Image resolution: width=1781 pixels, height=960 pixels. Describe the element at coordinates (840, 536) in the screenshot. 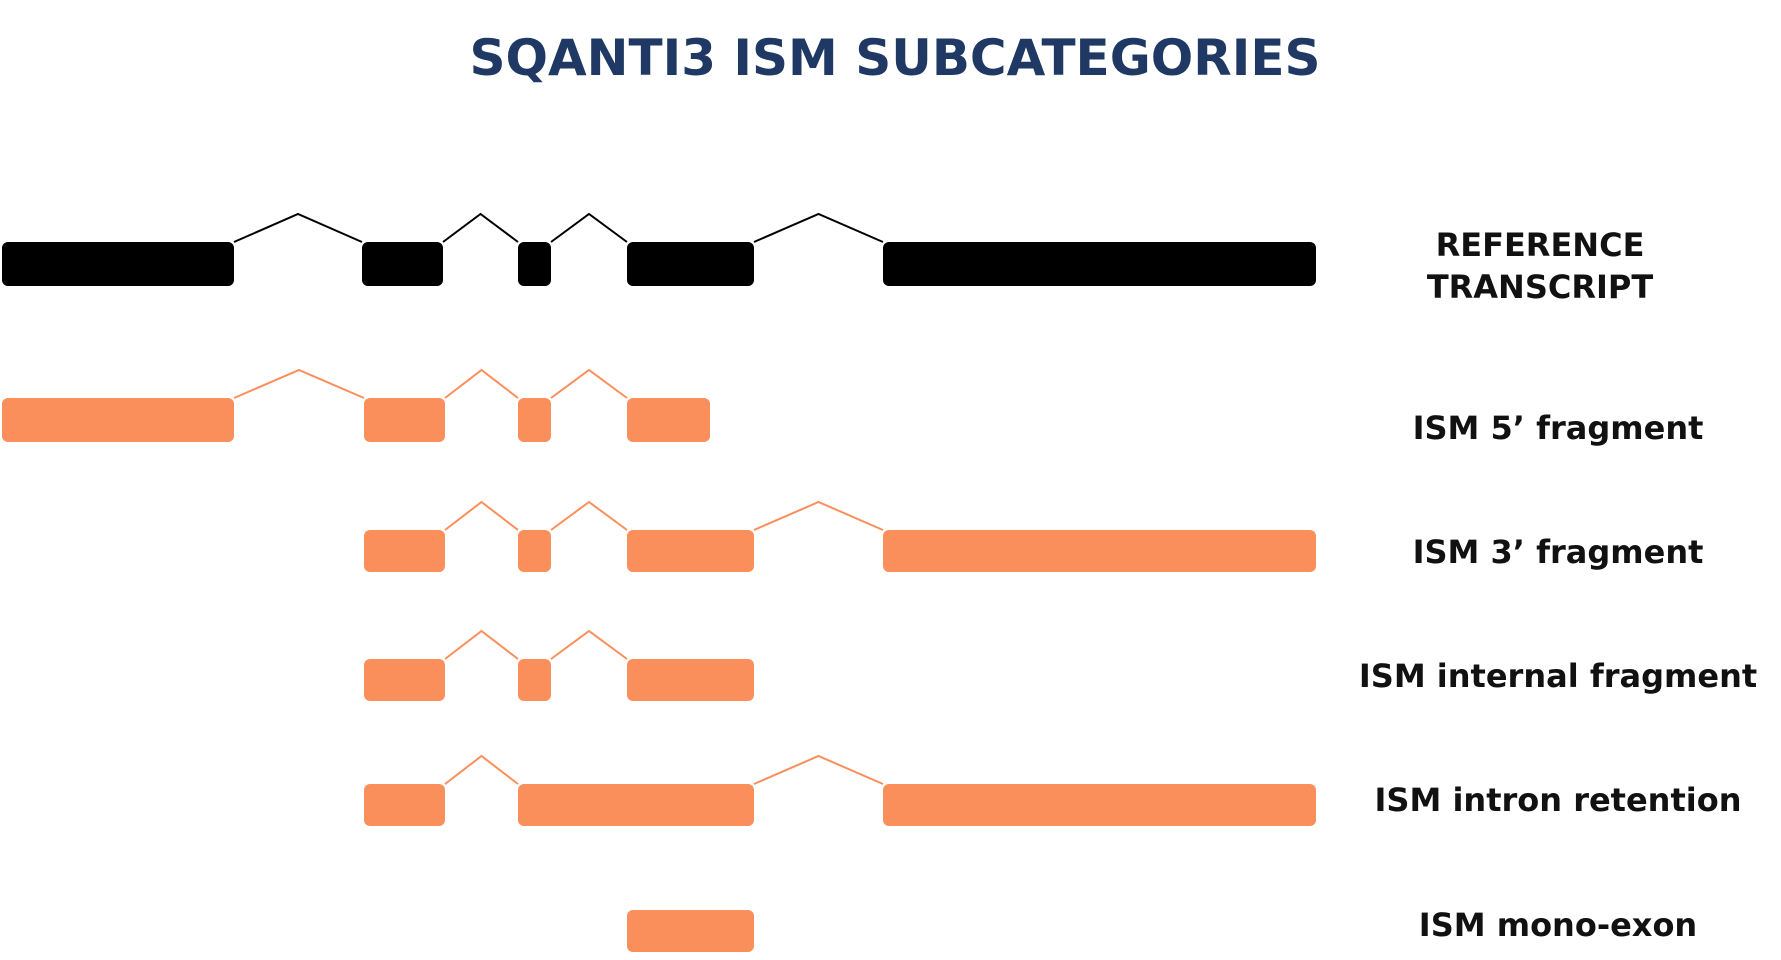

I see `ism-3-fragment-track` at that location.